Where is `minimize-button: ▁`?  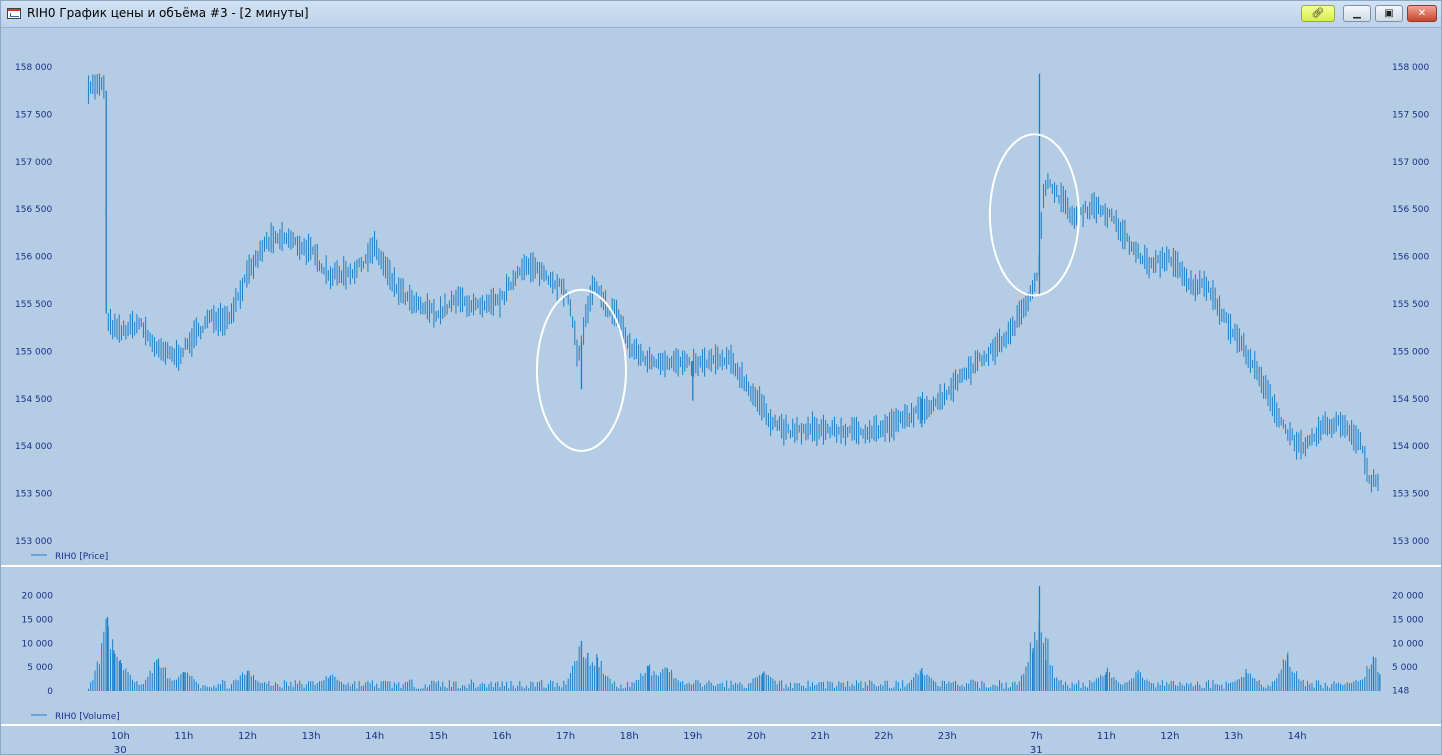 minimize-button: ▁ is located at coordinates (1357, 13).